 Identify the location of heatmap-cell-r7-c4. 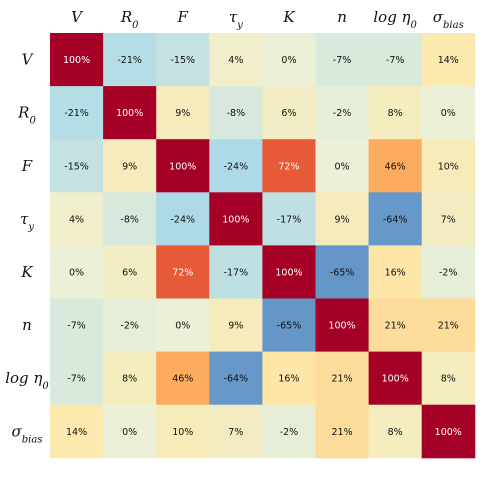
(289, 431).